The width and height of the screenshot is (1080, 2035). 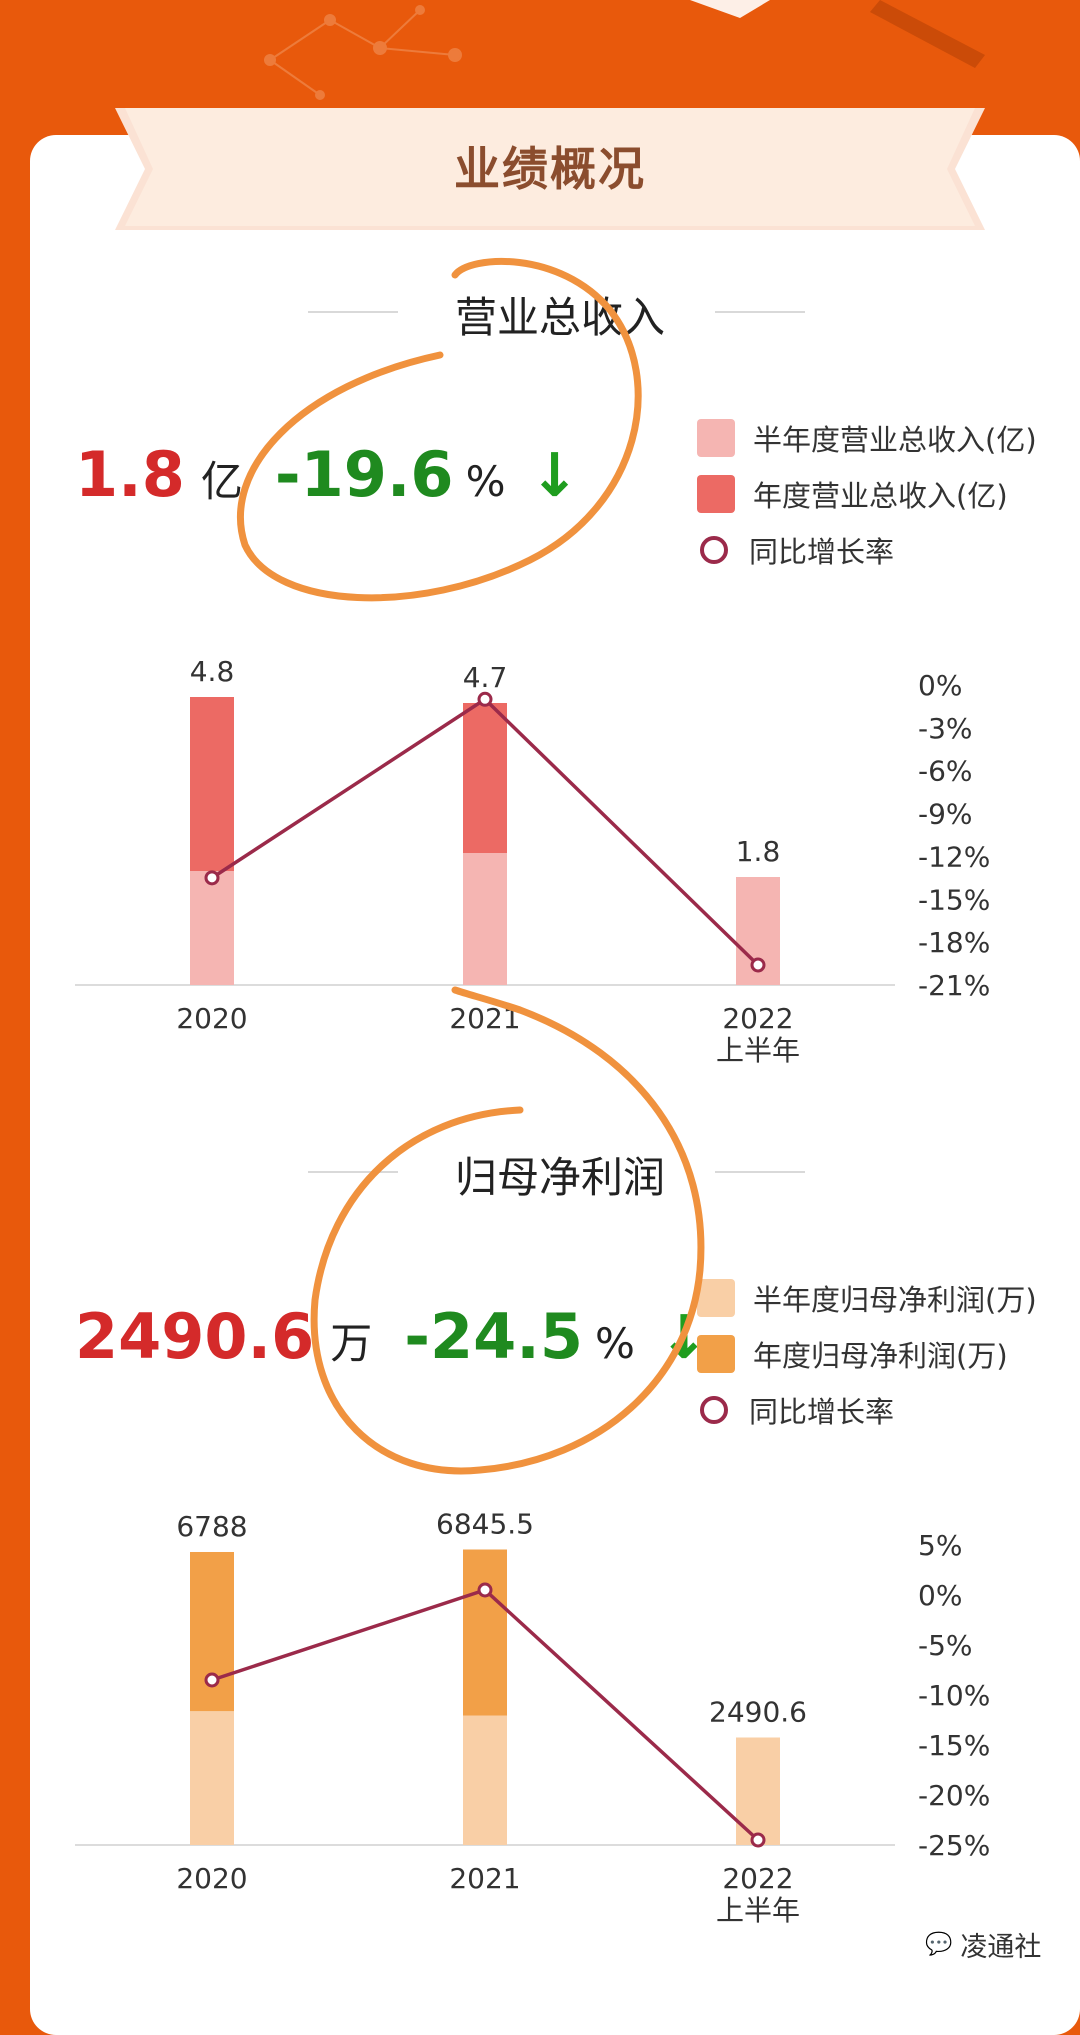 What do you see at coordinates (945, 1645) in the screenshot?
I see `y2-tick-label: -5%` at bounding box center [945, 1645].